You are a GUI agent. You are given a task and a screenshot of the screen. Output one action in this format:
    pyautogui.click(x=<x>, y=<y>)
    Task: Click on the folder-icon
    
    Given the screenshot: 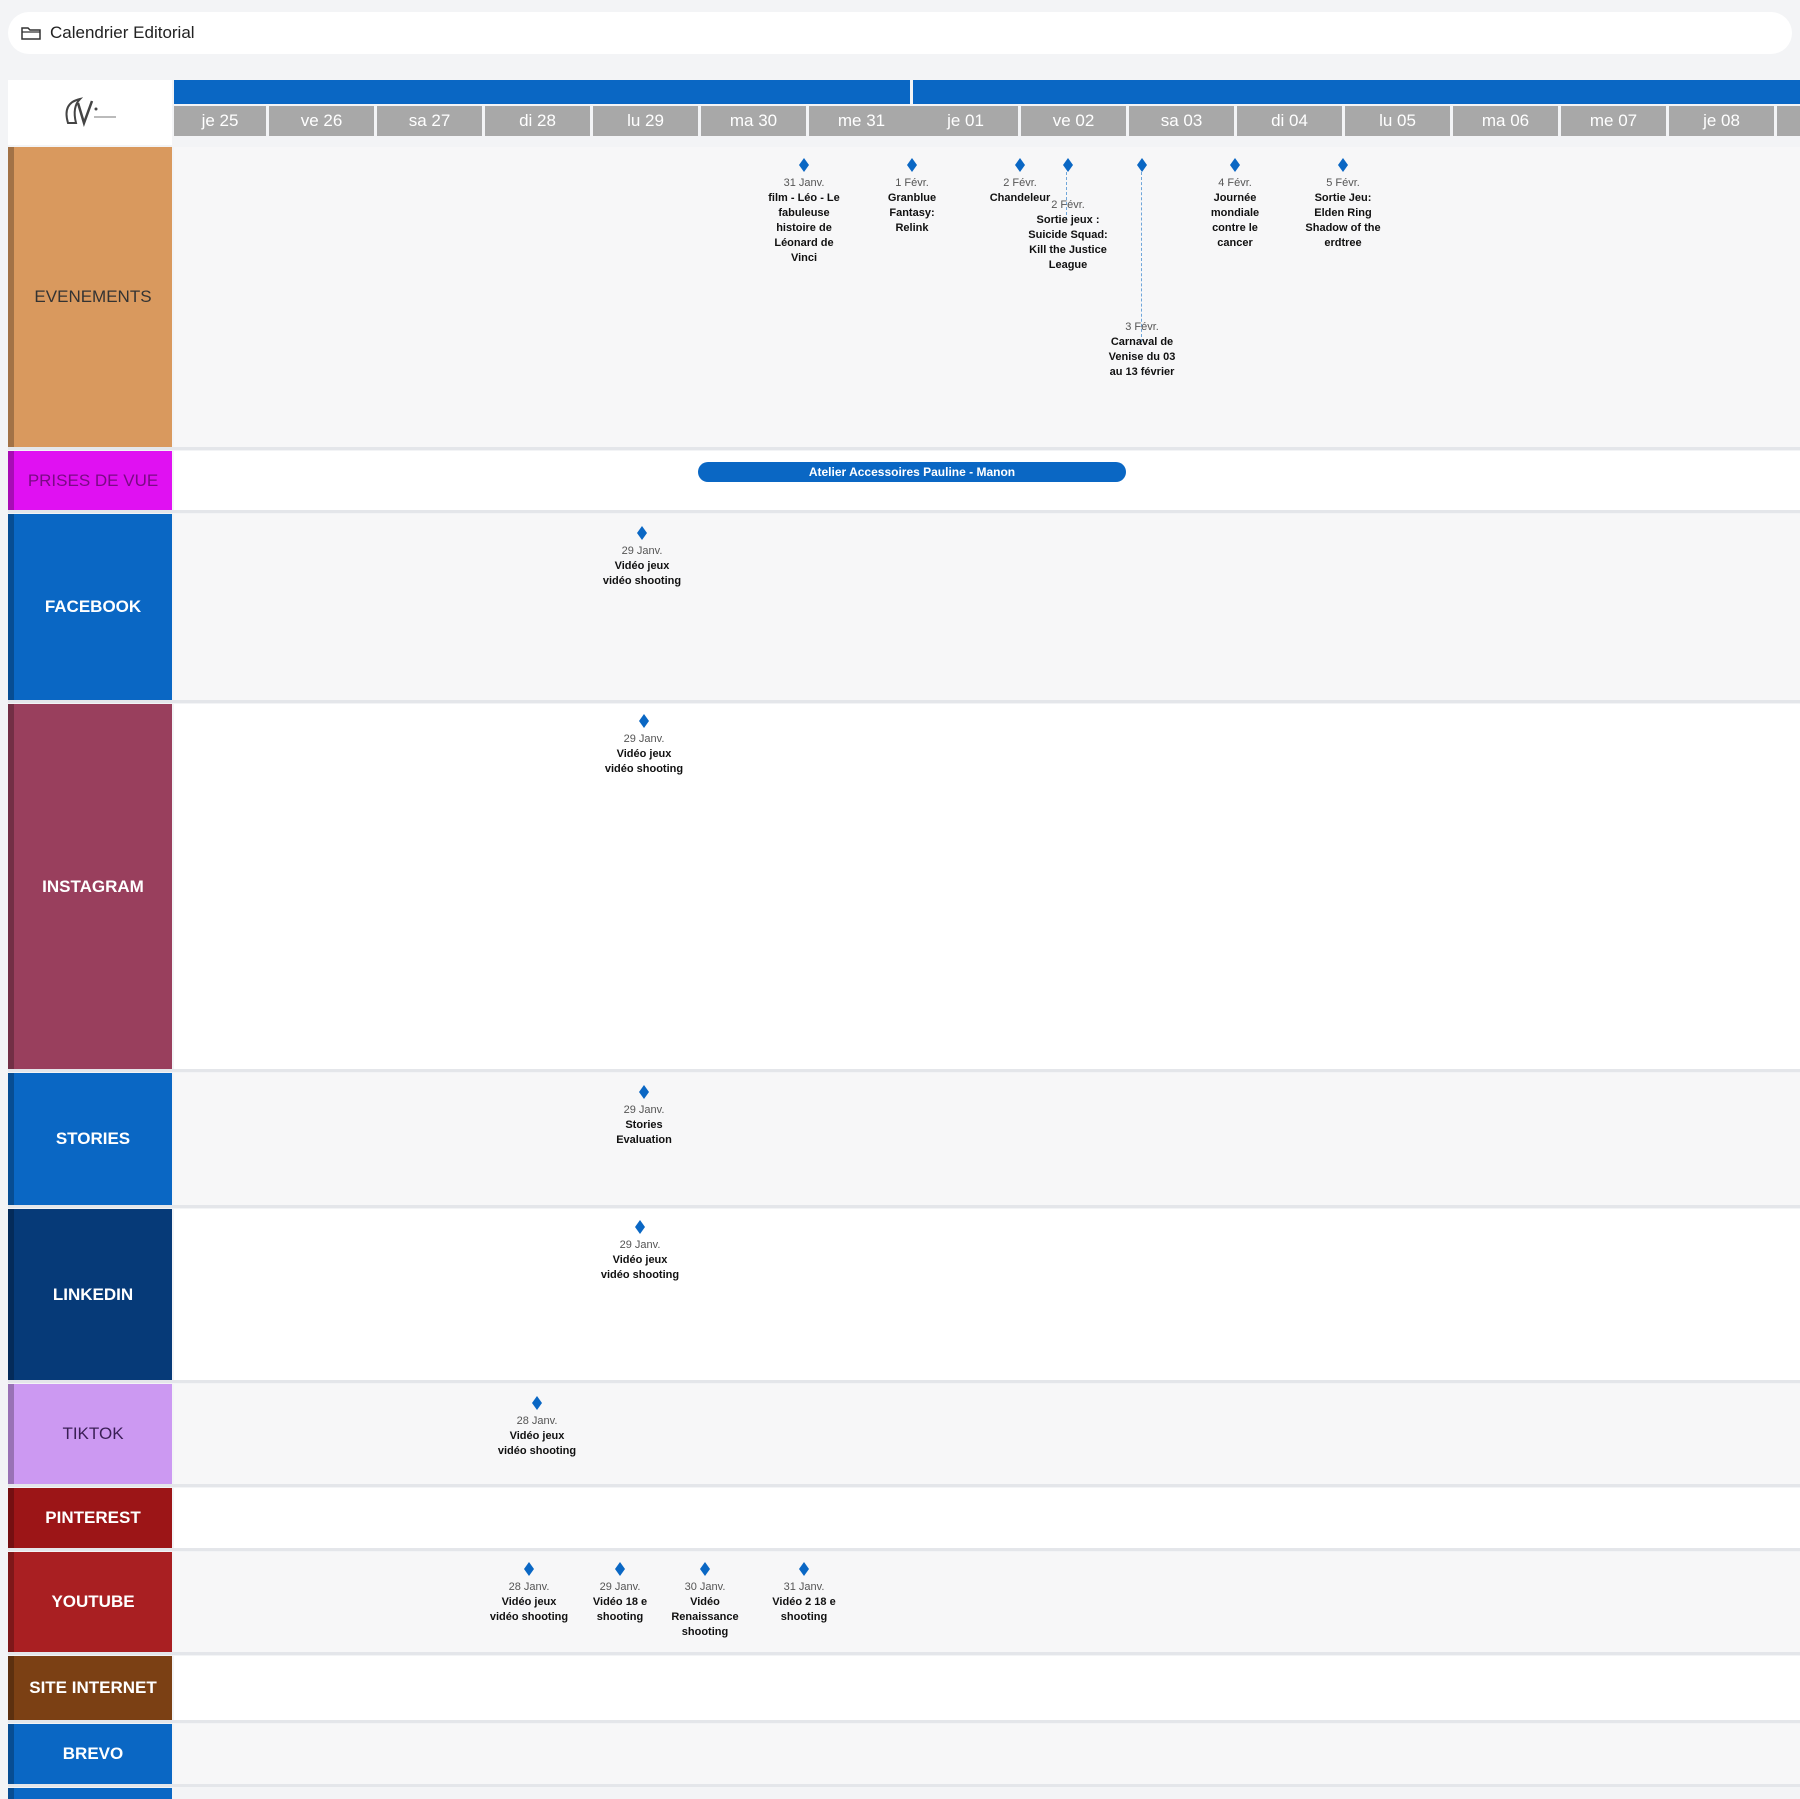 What is the action you would take?
    pyautogui.click(x=31, y=33)
    